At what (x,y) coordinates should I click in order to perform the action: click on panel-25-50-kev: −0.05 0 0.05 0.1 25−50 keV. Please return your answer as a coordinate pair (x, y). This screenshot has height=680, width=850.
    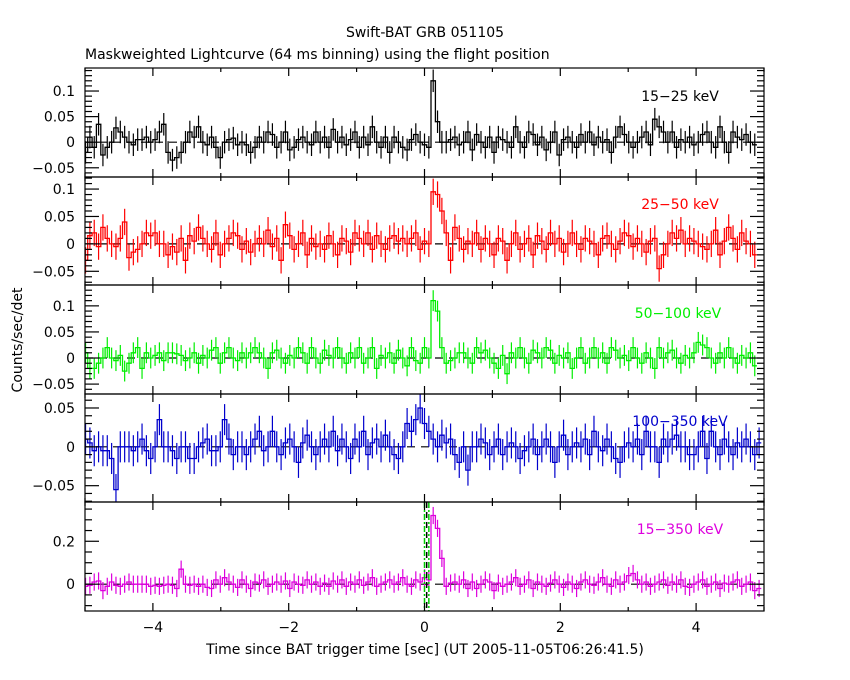
    Looking at the image, I should click on (398, 231).